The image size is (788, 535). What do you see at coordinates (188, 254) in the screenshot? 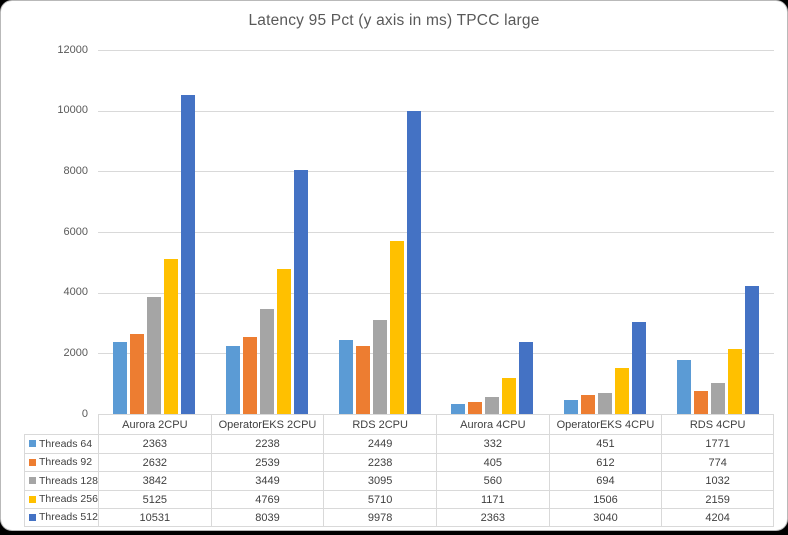
I see `bar-threads-512-aurora-2cpu` at bounding box center [188, 254].